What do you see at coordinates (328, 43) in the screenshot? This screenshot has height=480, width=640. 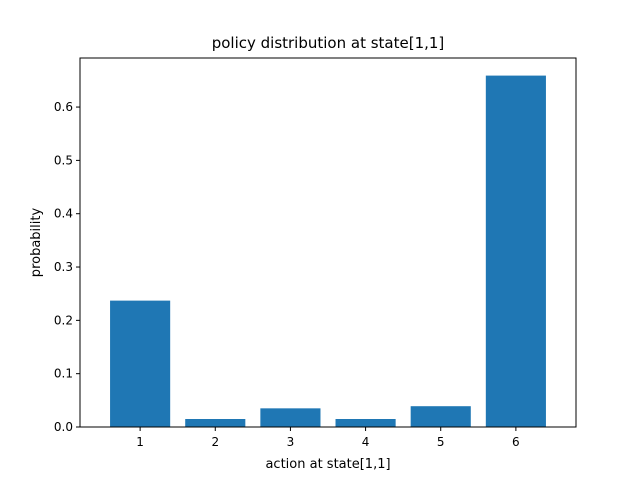 I see `chart-title: policy distribution at state[1,1]` at bounding box center [328, 43].